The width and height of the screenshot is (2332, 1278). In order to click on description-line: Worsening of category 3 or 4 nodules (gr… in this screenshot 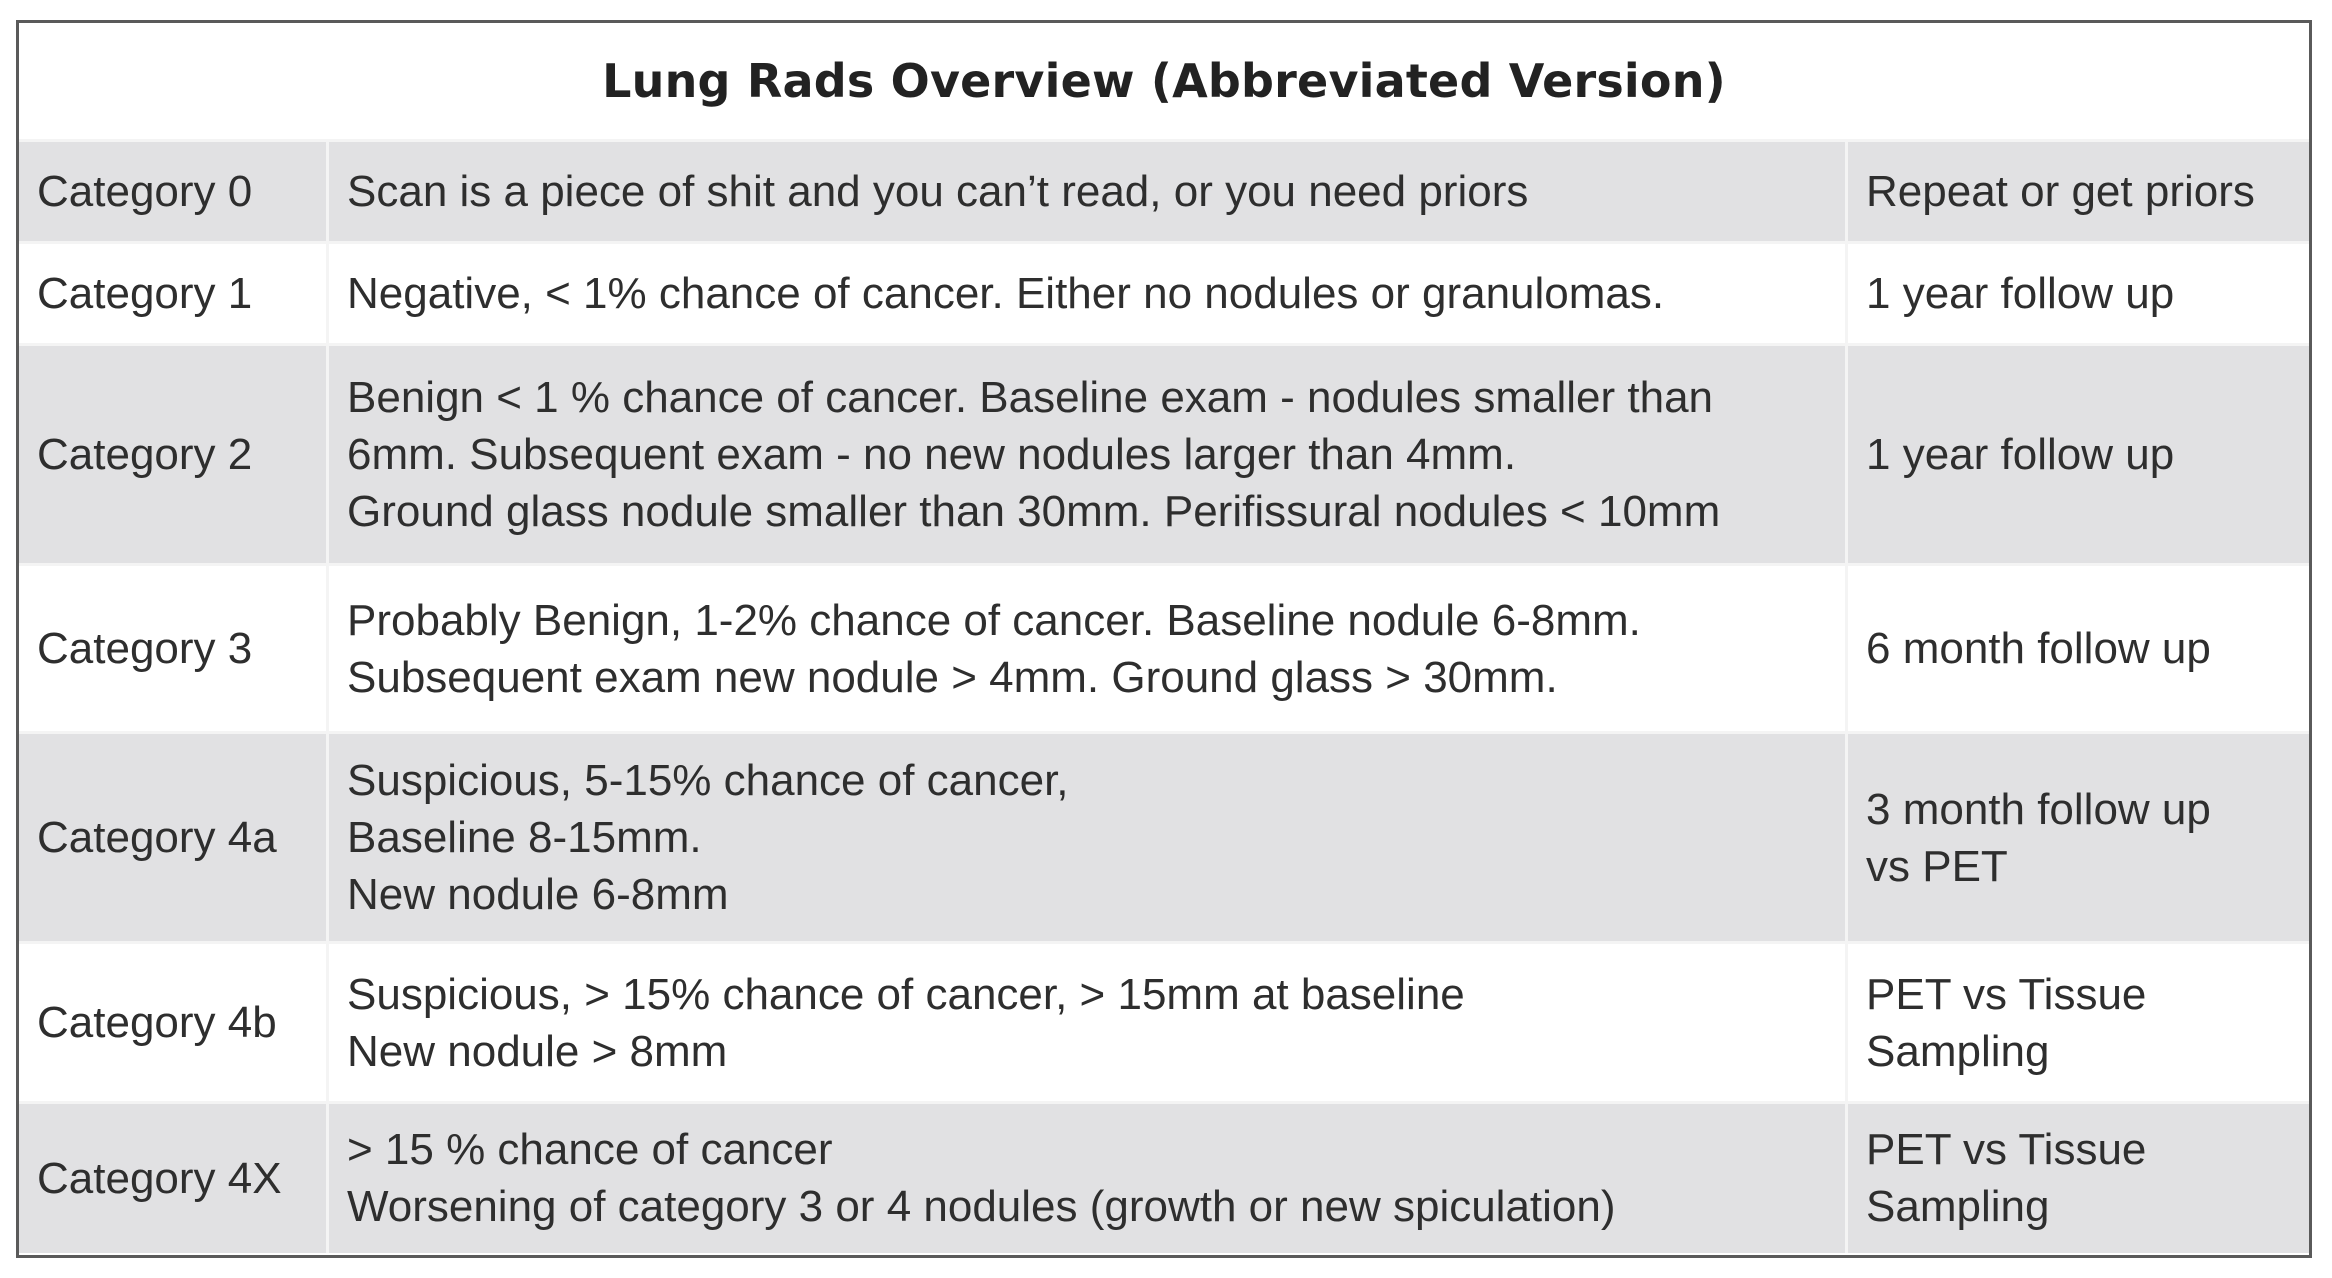, I will do `click(981, 1207)`.